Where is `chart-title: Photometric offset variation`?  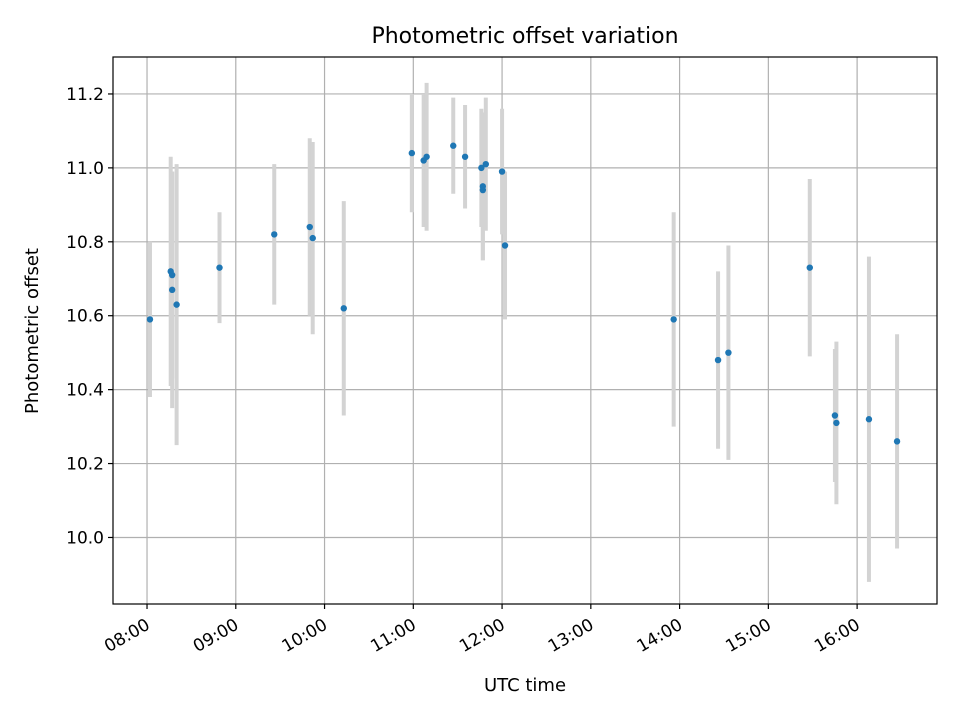 chart-title: Photometric offset variation is located at coordinates (524, 36).